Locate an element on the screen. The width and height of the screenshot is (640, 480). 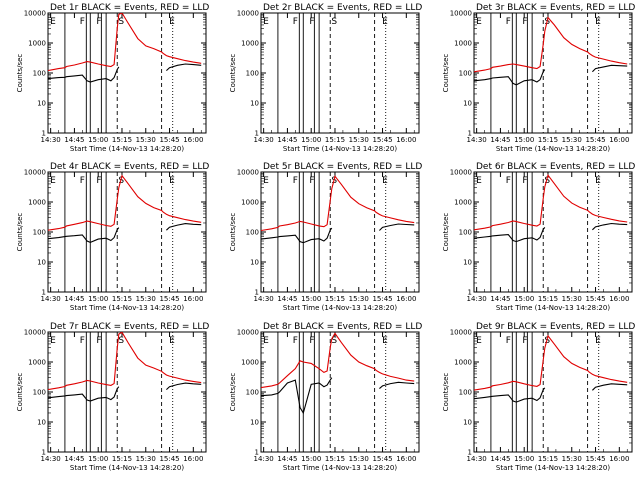
panel-title: Det 4r BLACK = Events, RED = LLD is located at coordinates (129, 167).